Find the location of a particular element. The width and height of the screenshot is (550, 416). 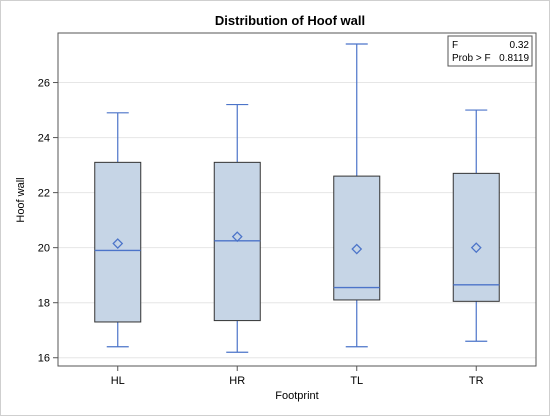

box-TL is located at coordinates (357, 195).